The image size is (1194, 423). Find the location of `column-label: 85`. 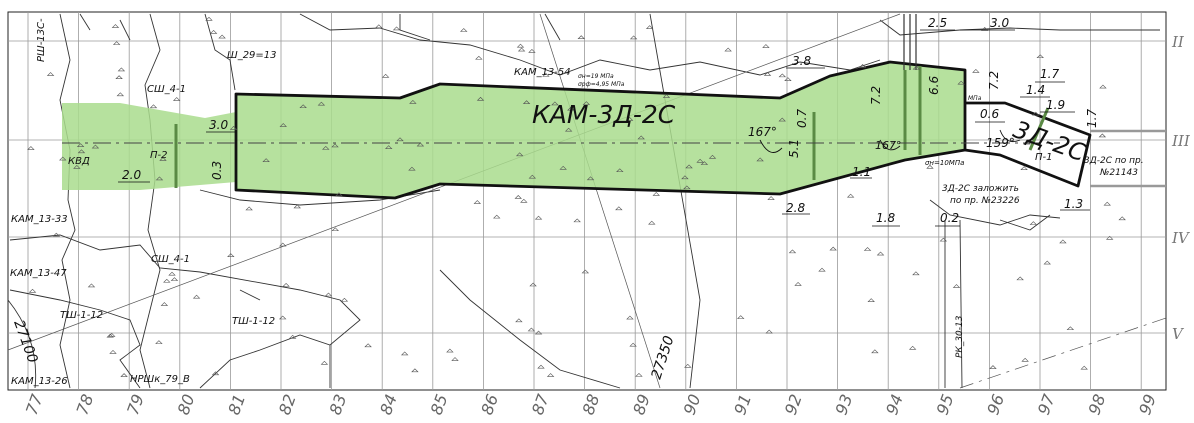

column-label: 85 is located at coordinates (439, 405).